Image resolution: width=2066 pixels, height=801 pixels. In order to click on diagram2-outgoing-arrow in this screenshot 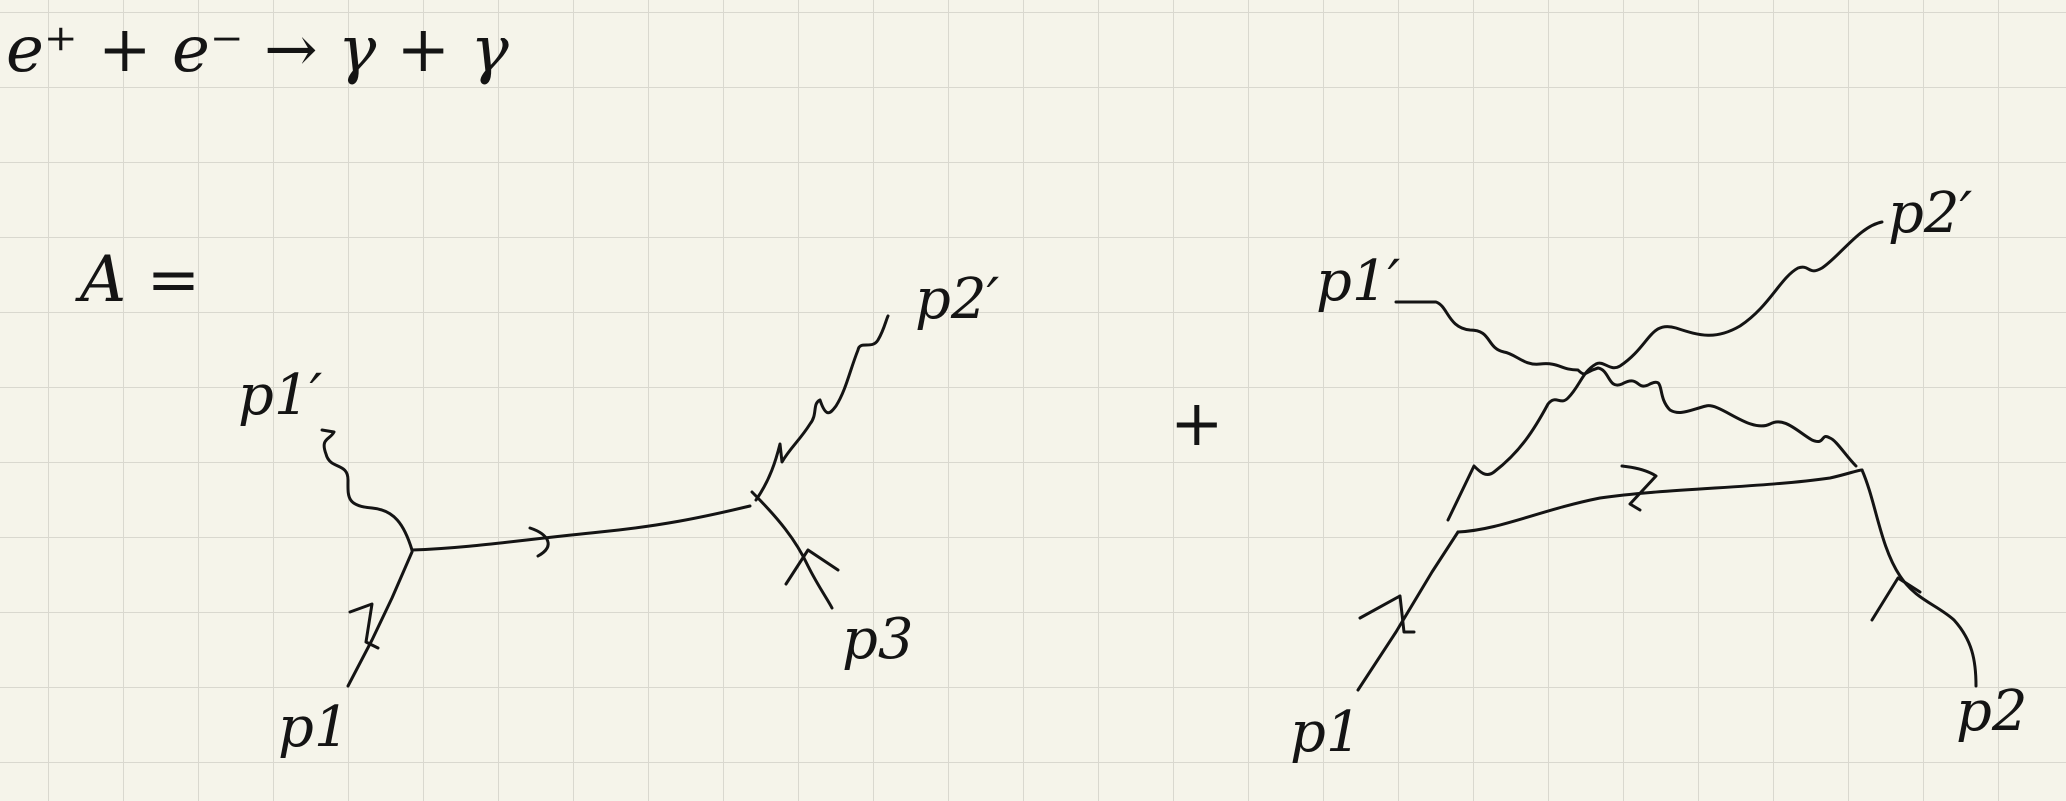, I will do `click(1896, 599)`.